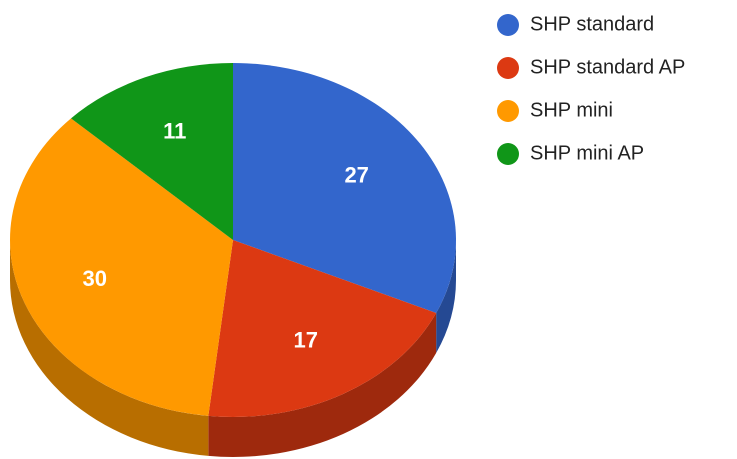 Image resolution: width=737 pixels, height=459 pixels. What do you see at coordinates (571, 110) in the screenshot?
I see `legend-label: SHP mini` at bounding box center [571, 110].